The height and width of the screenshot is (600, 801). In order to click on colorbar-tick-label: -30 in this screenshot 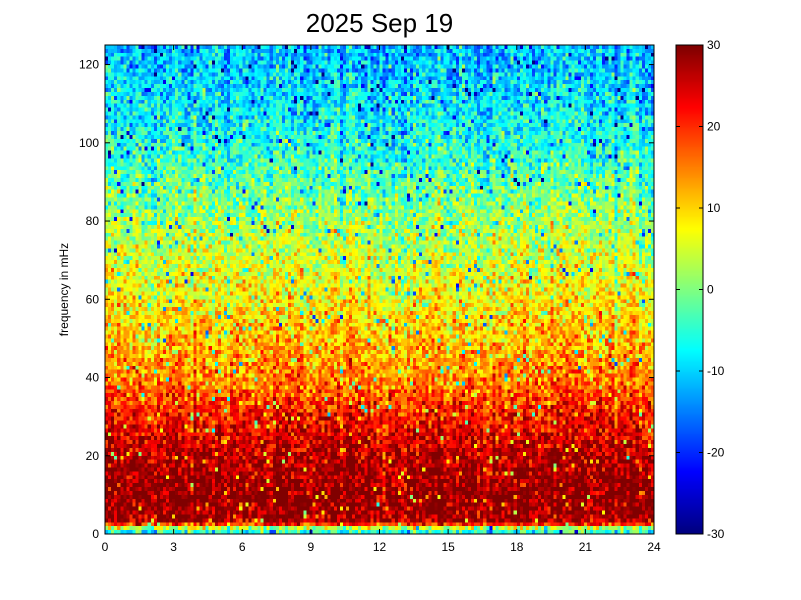, I will do `click(716, 534)`.